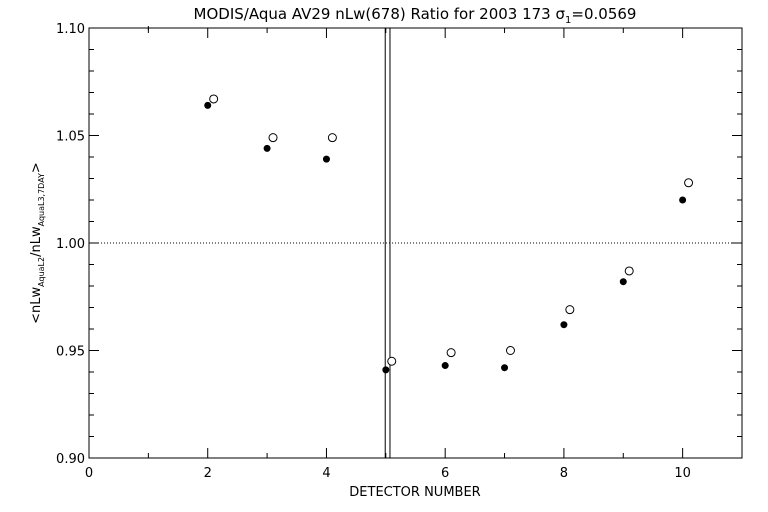 The width and height of the screenshot is (768, 512). Describe the element at coordinates (70, 352) in the screenshot. I see `y-tick-label: 0.95` at that location.